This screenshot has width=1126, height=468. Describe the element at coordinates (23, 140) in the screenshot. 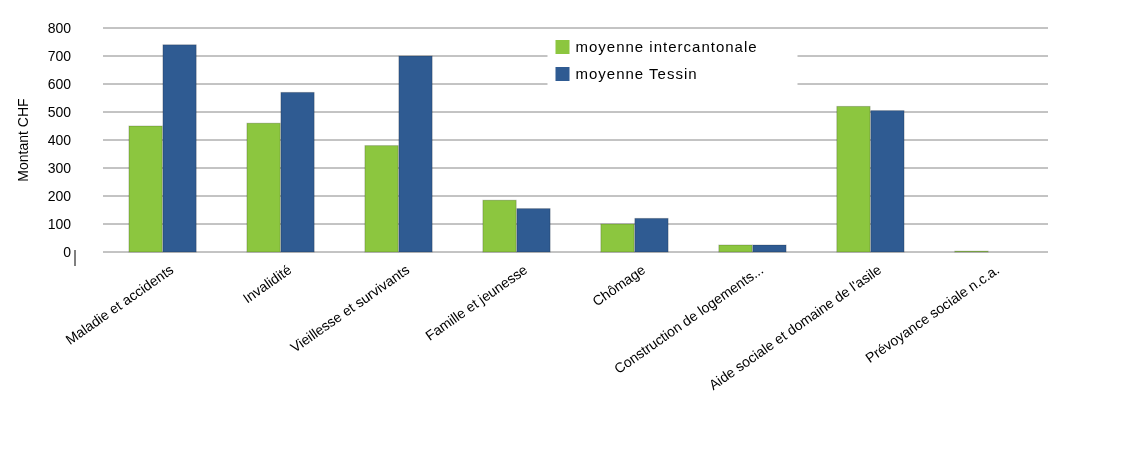

I see `y-axis-title: Montant CHF` at that location.